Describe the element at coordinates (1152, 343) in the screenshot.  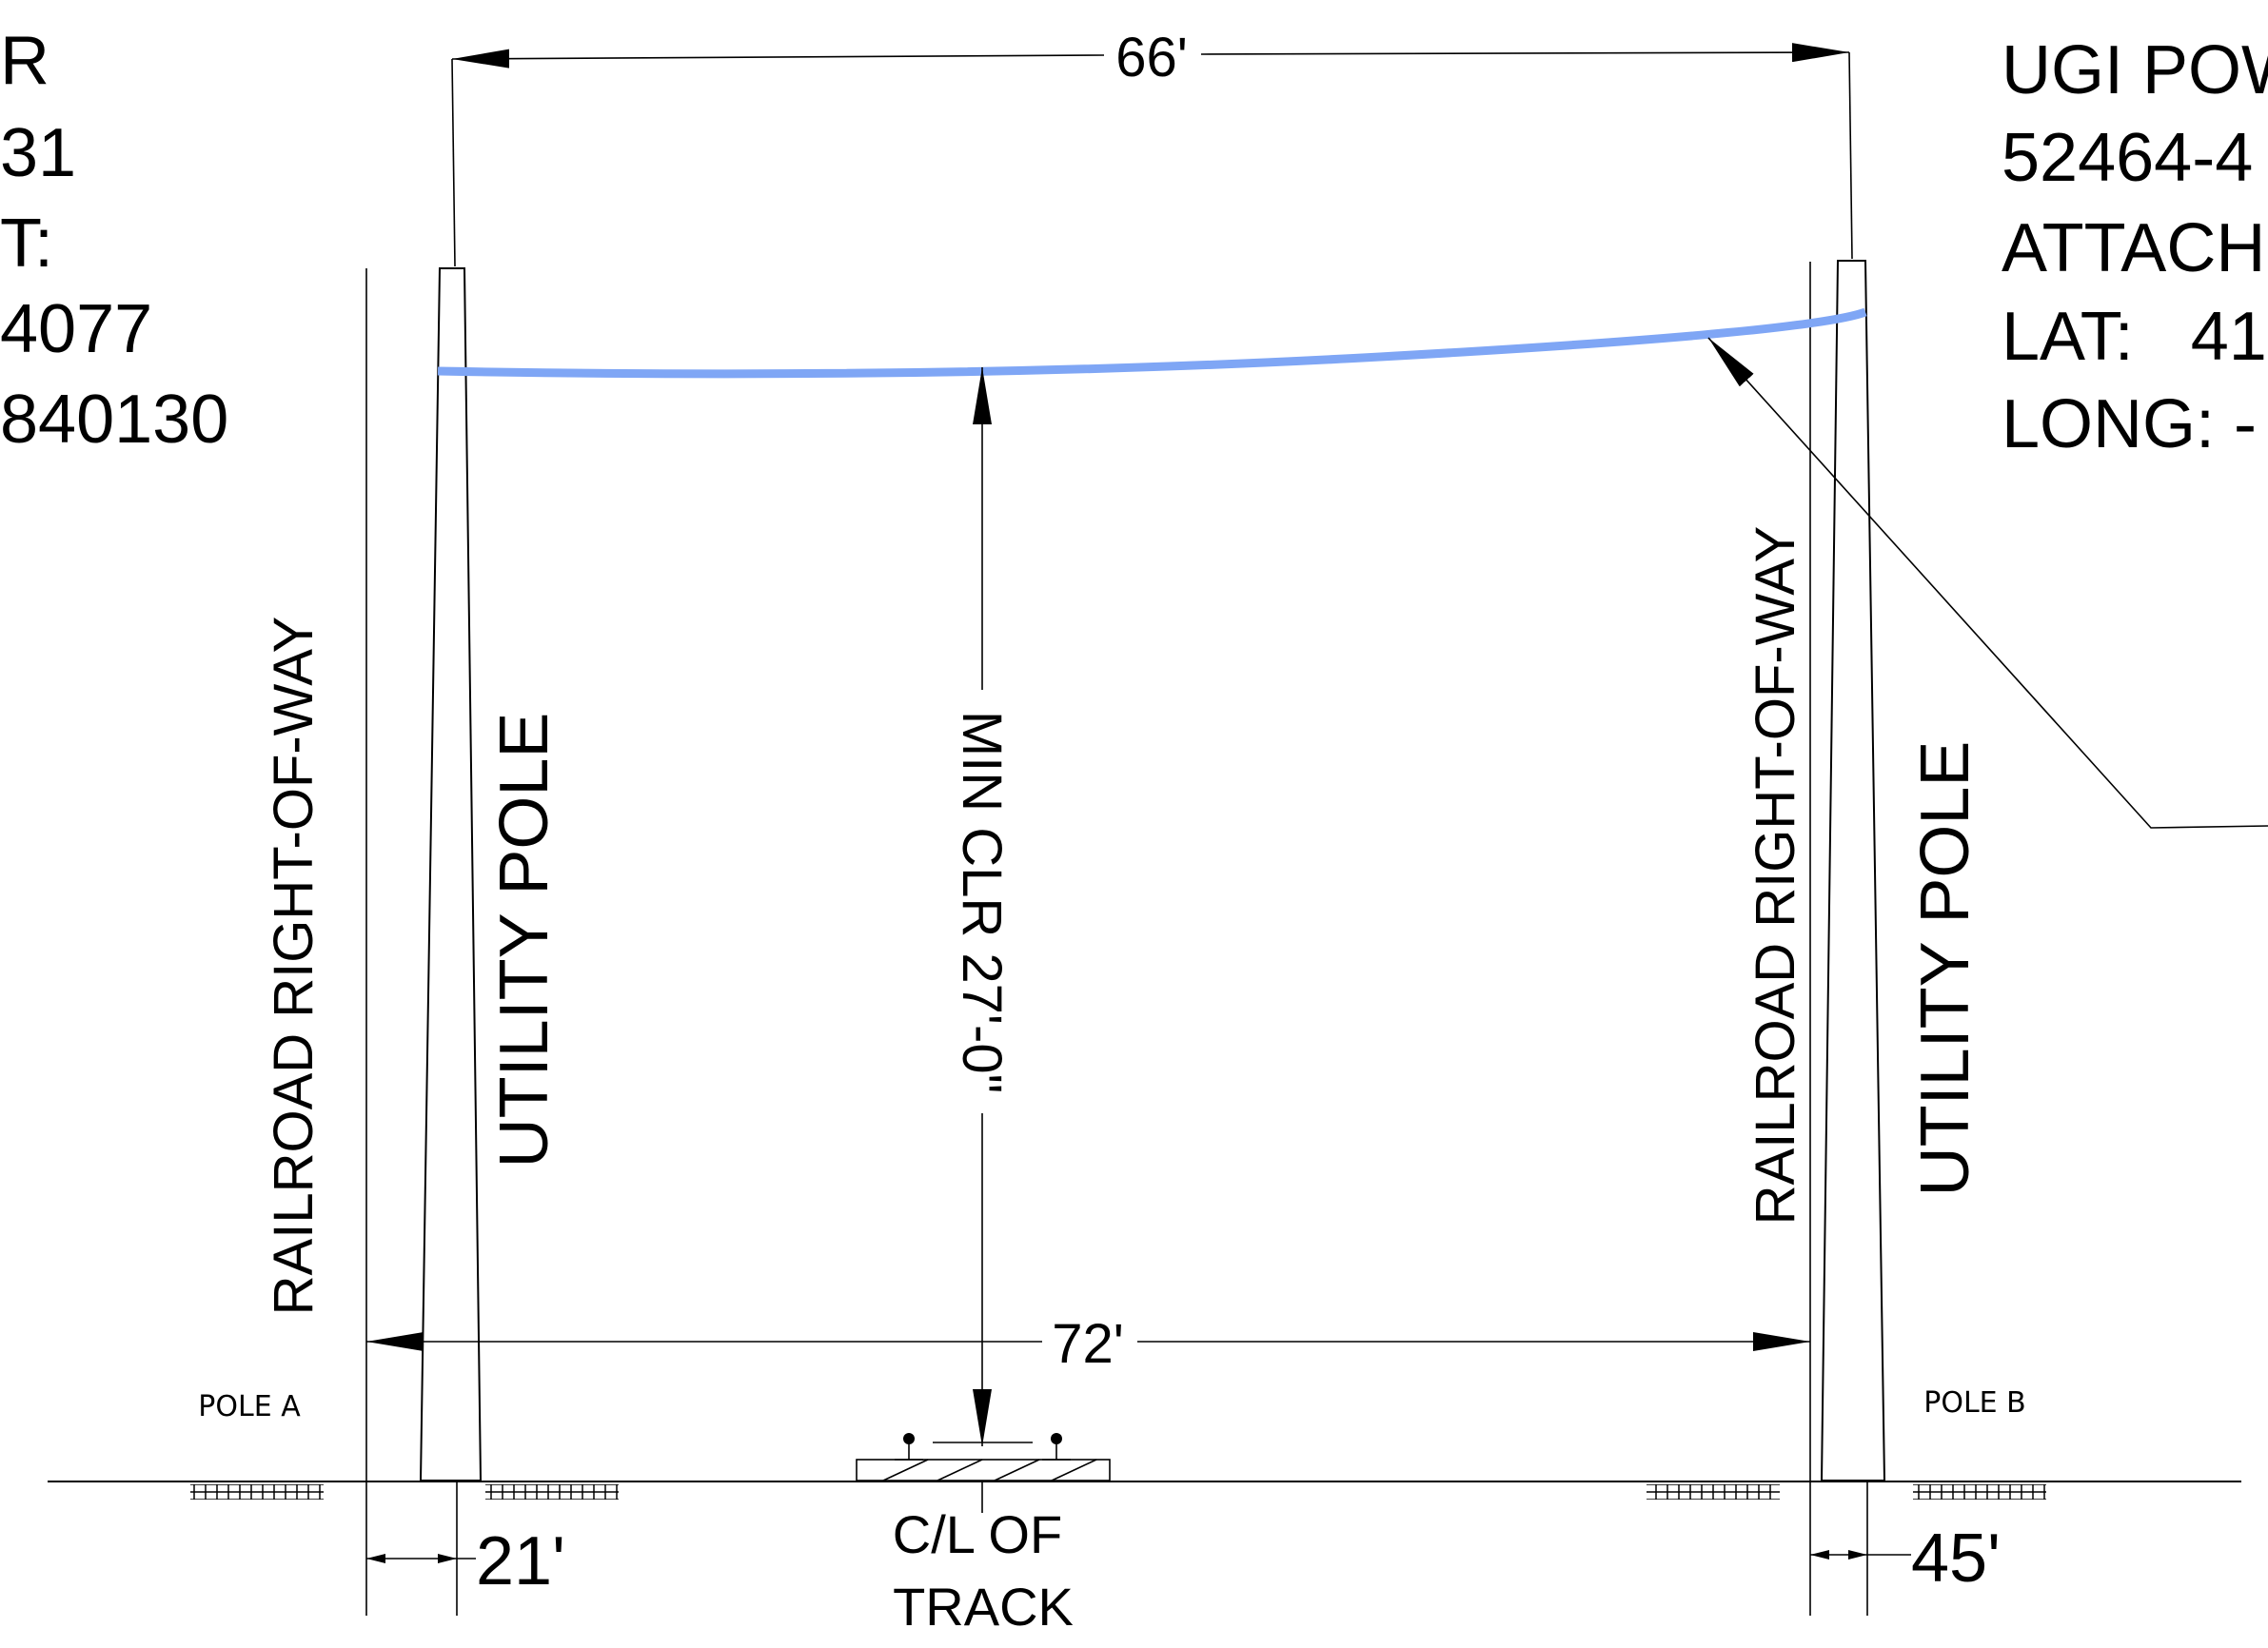
I see `overhead-wire` at that location.